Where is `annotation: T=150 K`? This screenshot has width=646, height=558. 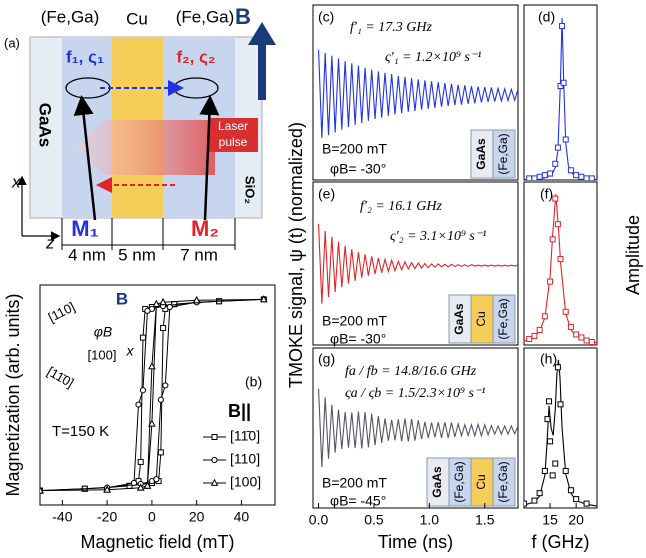
annotation: T=150 K is located at coordinates (80, 431).